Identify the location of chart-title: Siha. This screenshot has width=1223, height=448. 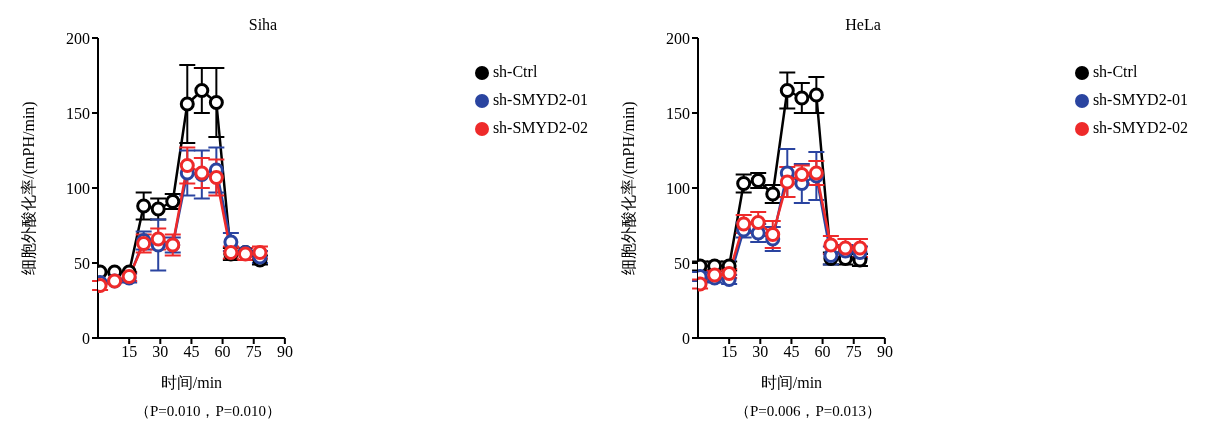
(263, 24).